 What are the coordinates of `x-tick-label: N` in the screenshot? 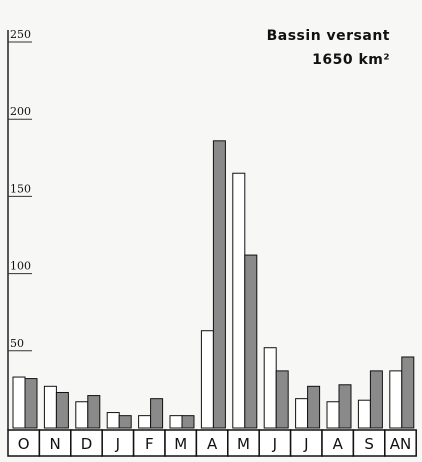 It's located at (54, 444).